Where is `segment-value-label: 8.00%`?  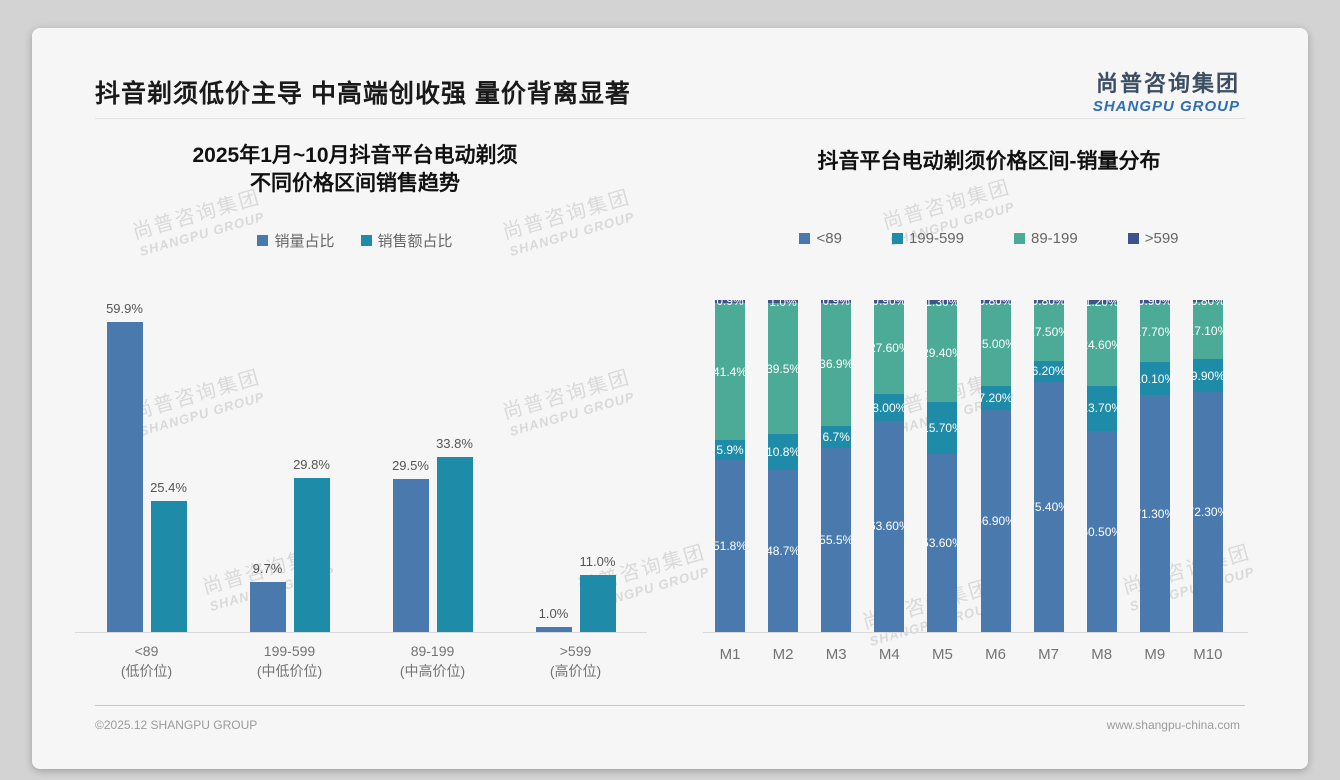
segment-value-label: 8.00% is located at coordinates (889, 407).